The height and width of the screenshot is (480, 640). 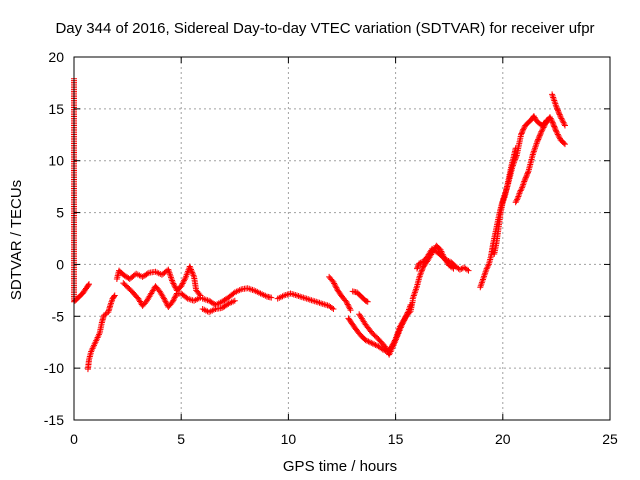 I want to click on series-seg-k, so click(x=386, y=327).